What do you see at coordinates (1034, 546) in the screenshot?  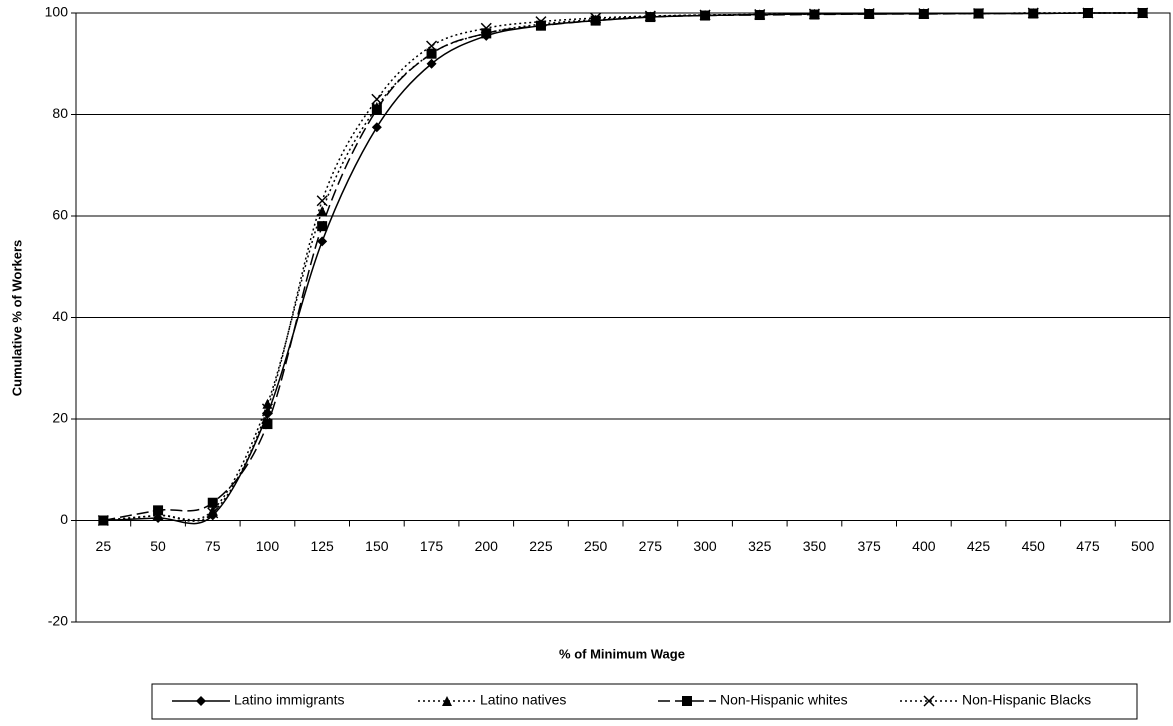 I see `x-tick-label: 450` at bounding box center [1034, 546].